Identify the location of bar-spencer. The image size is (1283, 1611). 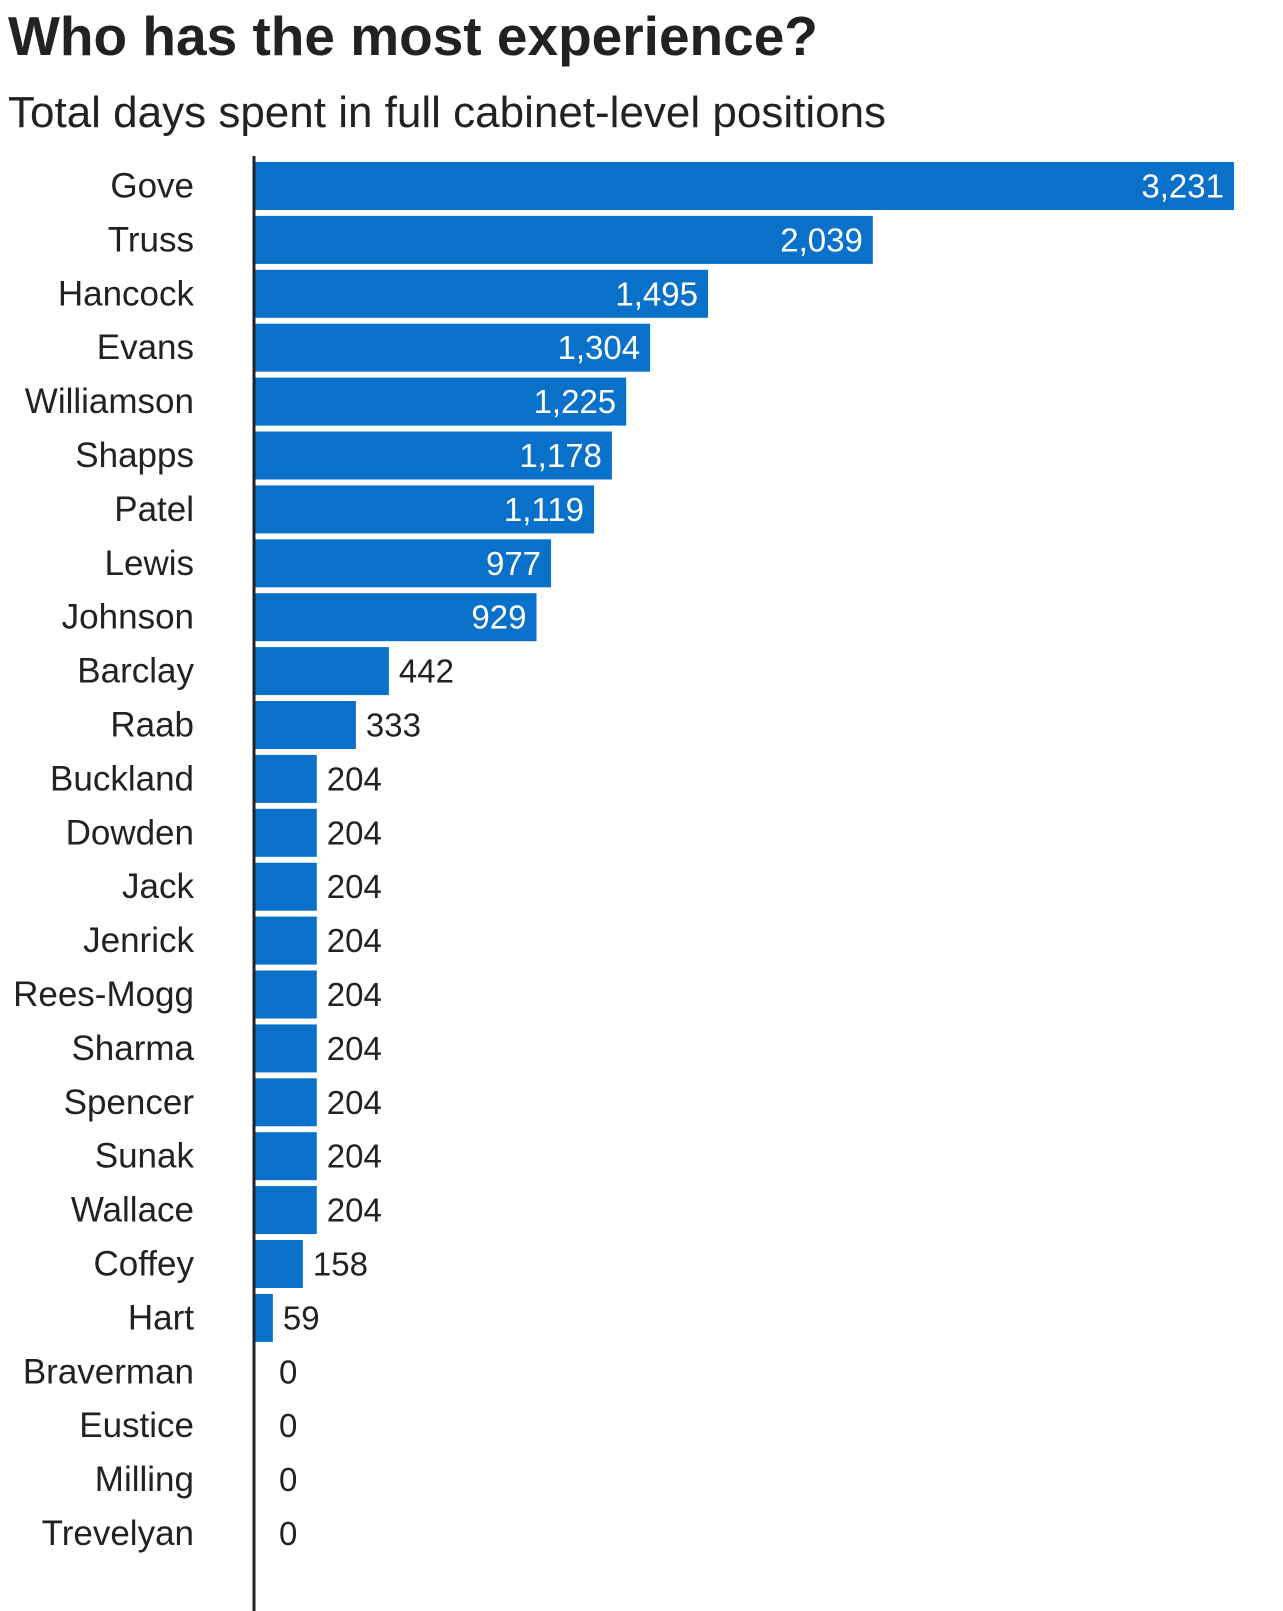
(286, 1102).